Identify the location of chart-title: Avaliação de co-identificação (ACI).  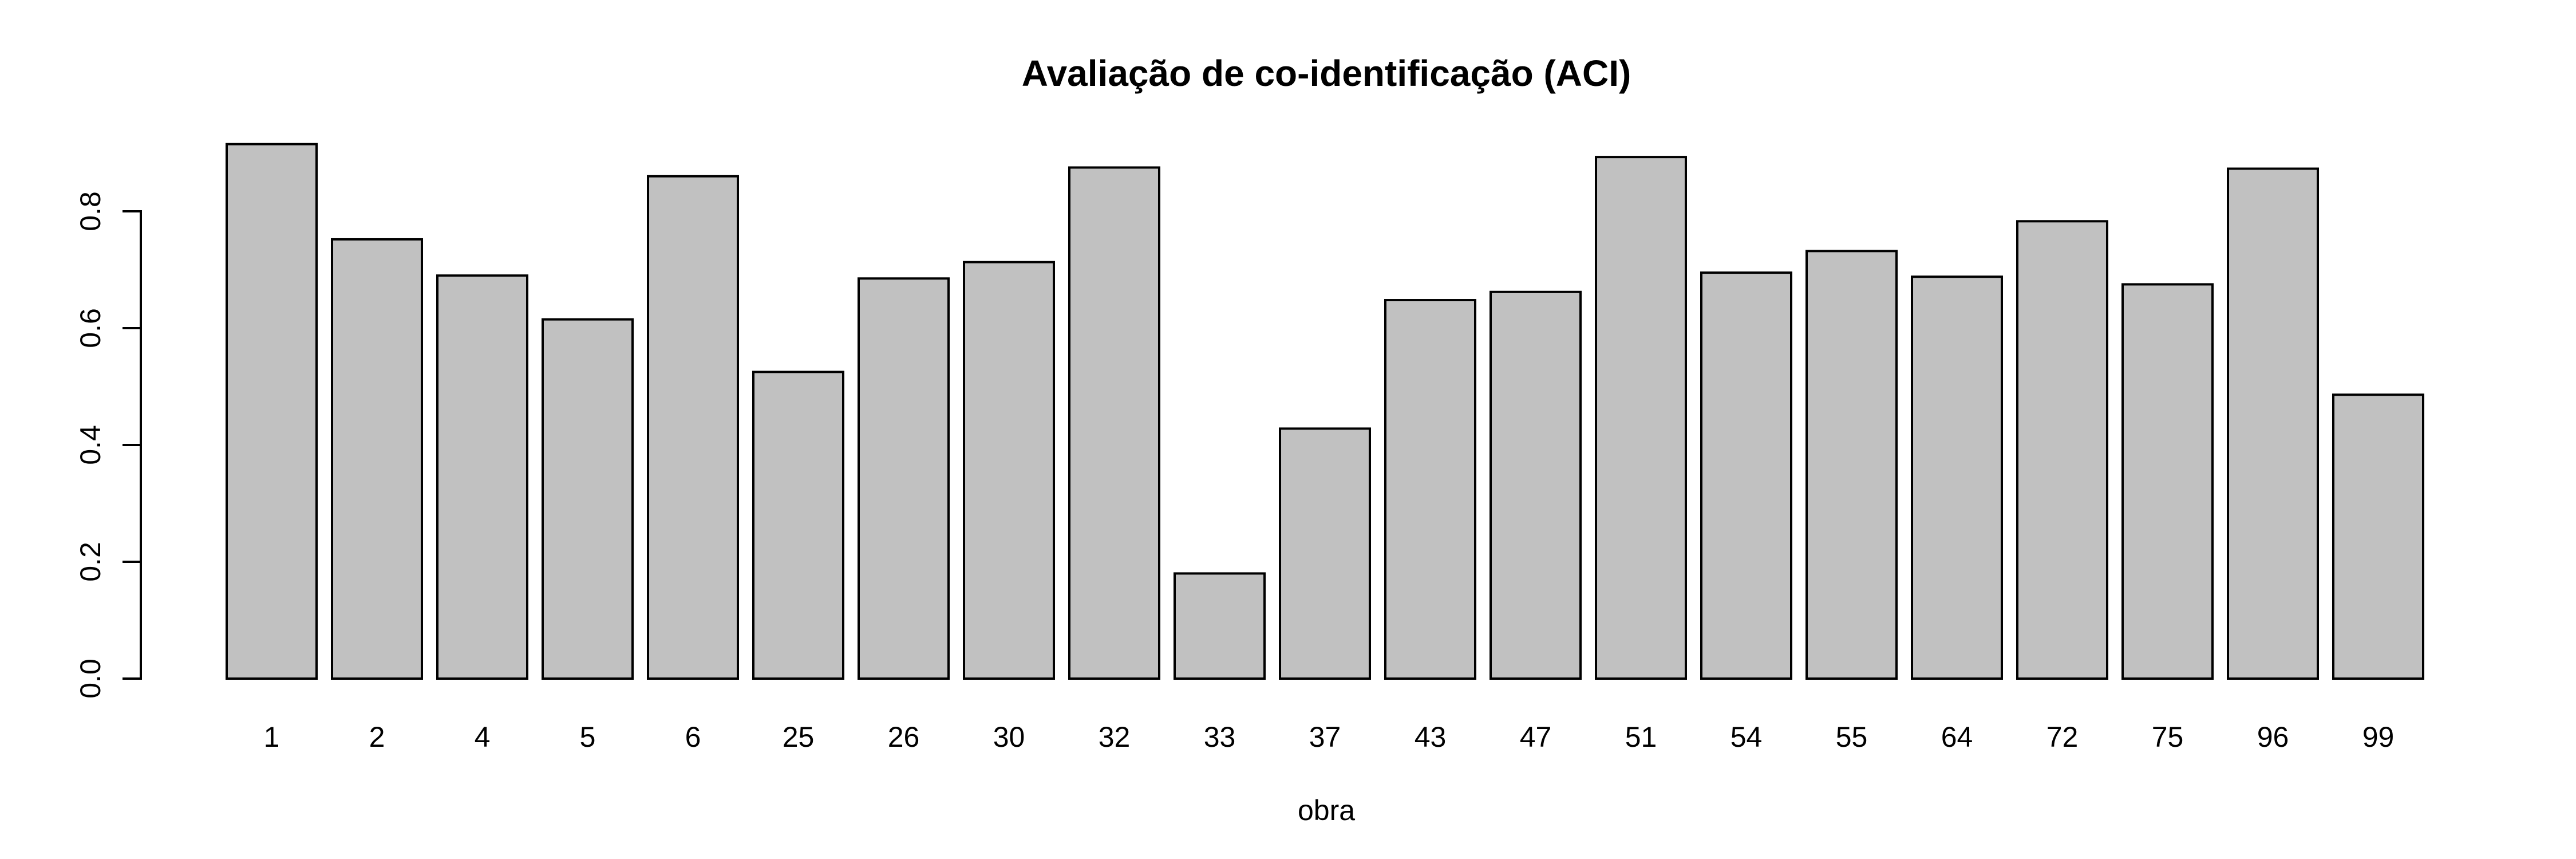
(1326, 74).